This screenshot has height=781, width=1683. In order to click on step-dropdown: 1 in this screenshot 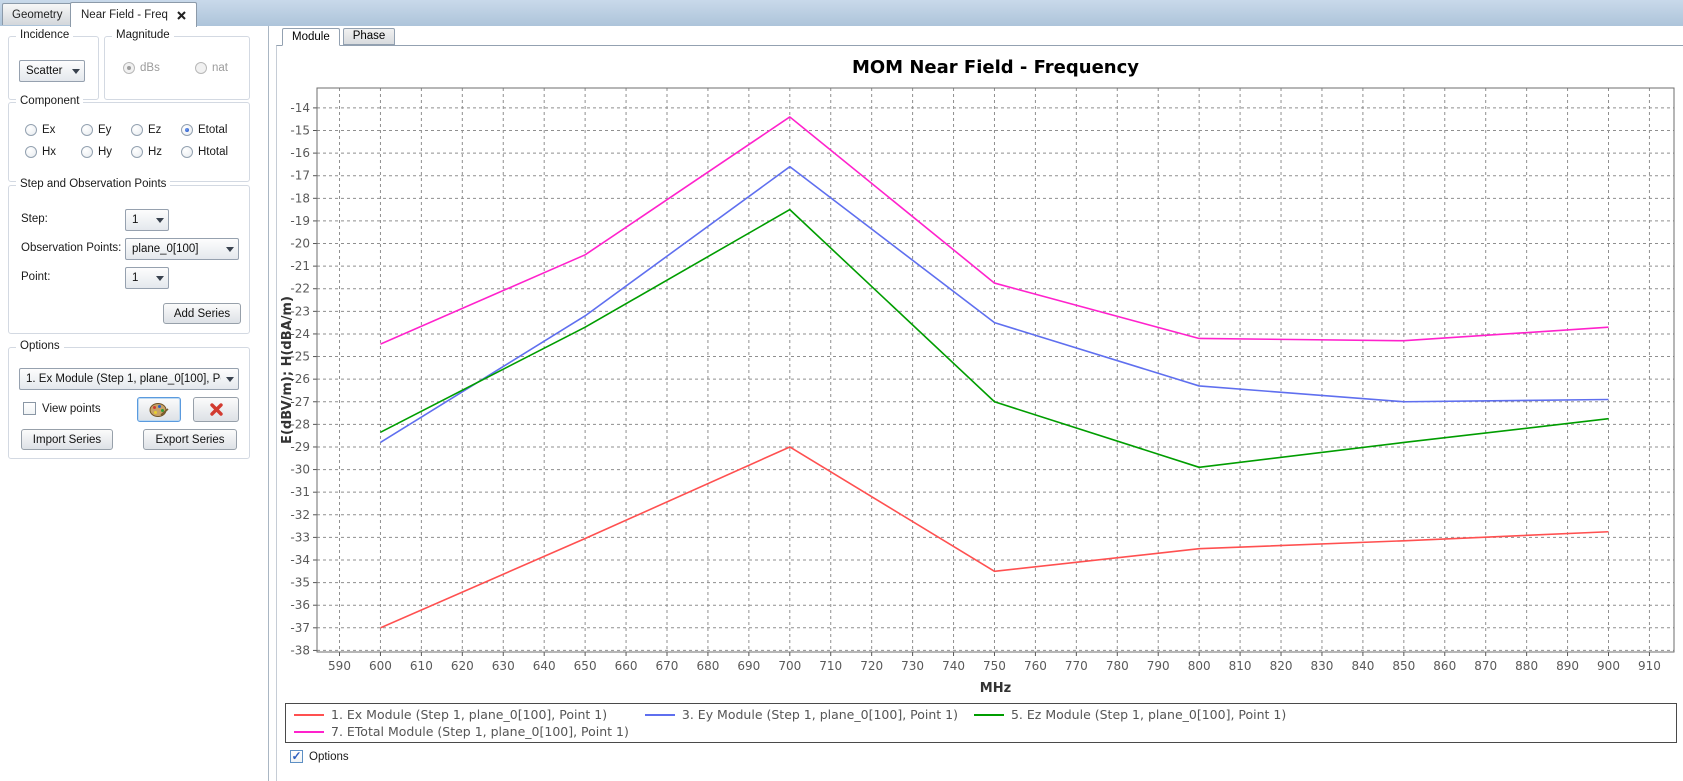, I will do `click(147, 220)`.